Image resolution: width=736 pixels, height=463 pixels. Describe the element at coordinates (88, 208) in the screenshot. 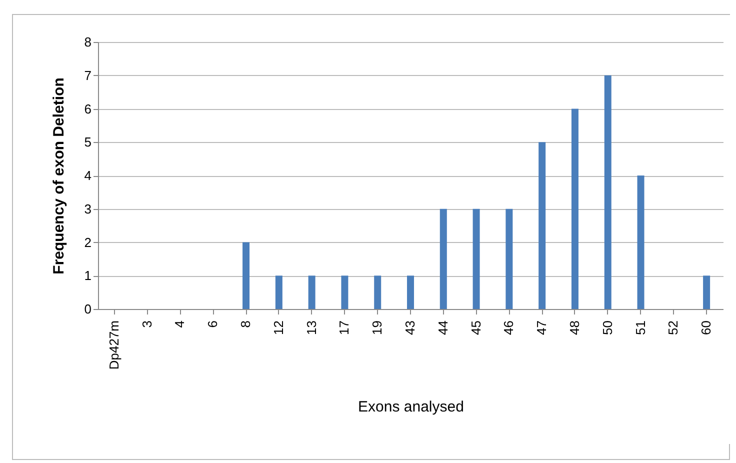

I see `y-tick-label: 3` at that location.